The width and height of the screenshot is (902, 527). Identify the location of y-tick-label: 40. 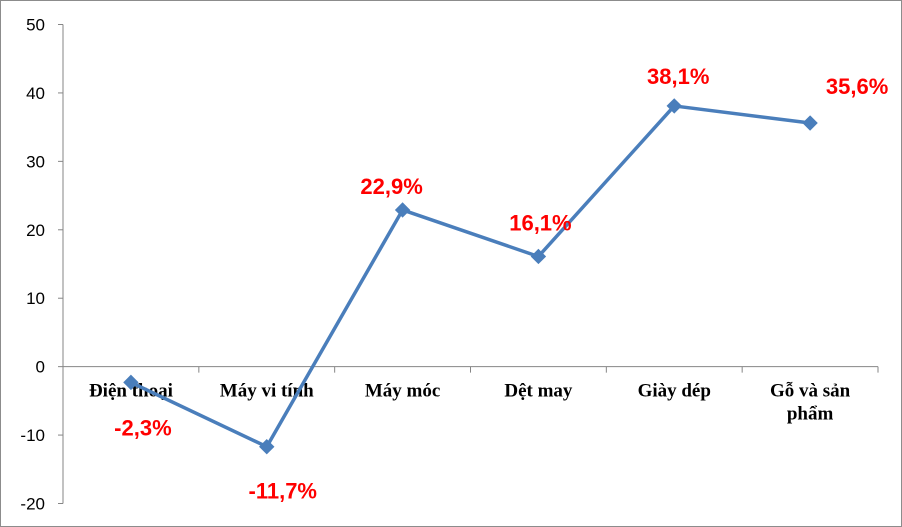
(35, 93).